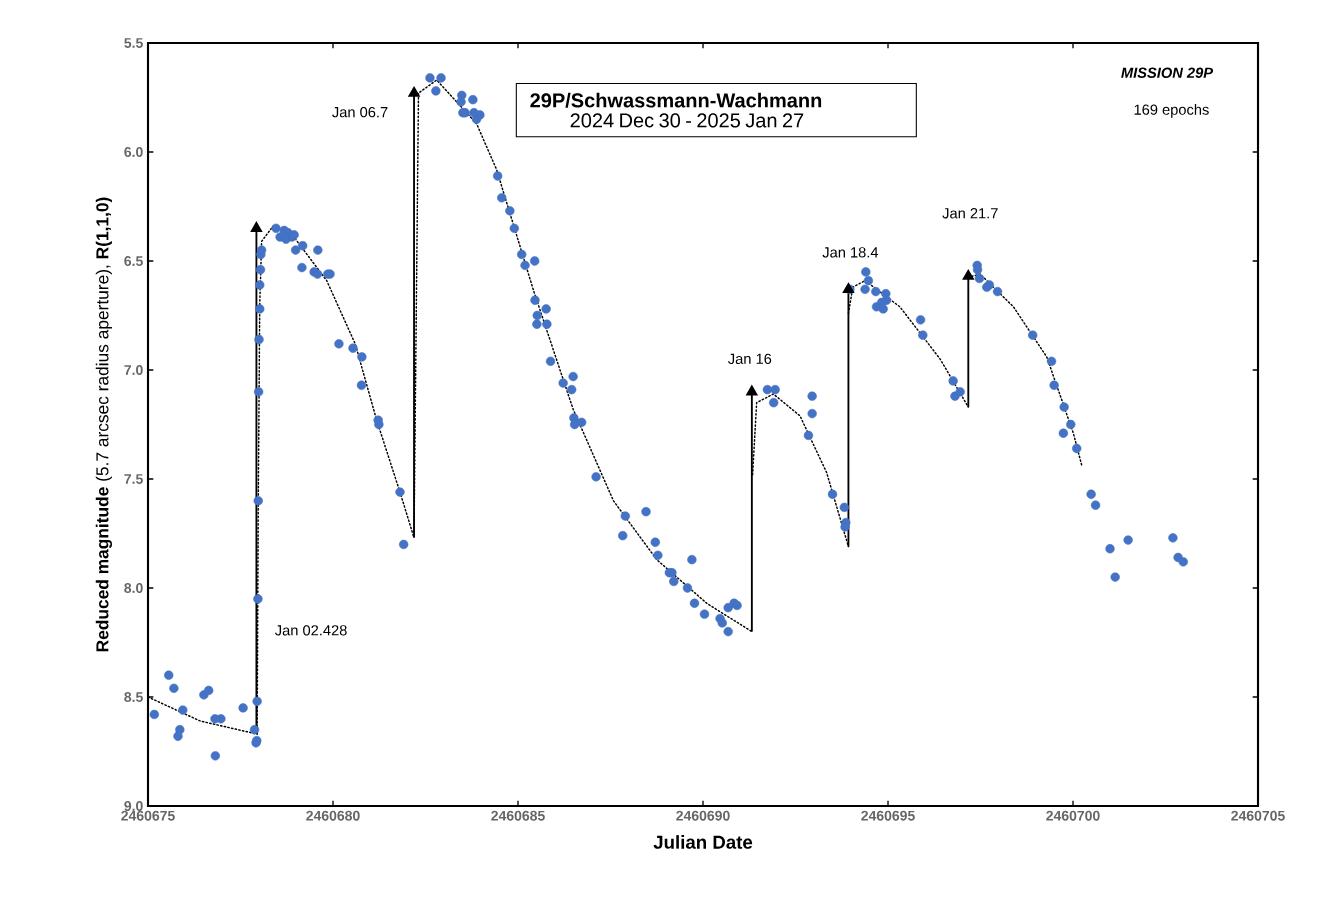 The image size is (1326, 908). I want to click on annotation: Jan 06.7, so click(360, 112).